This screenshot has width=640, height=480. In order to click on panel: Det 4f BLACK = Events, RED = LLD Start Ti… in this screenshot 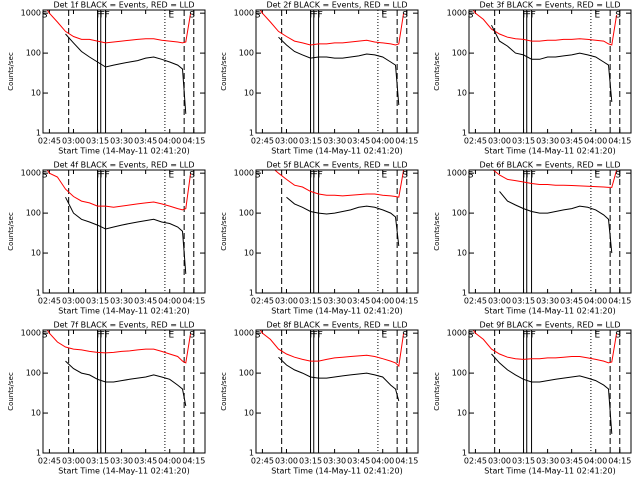, I will do `click(106, 238)`.